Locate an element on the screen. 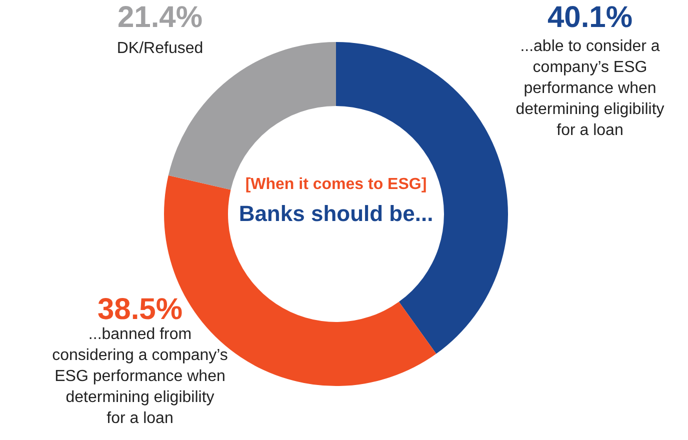 This screenshot has height=440, width=688. slice-label: ...able to consider a company’s ESG performance when determining eligibility for a loan is located at coordinates (590, 88).